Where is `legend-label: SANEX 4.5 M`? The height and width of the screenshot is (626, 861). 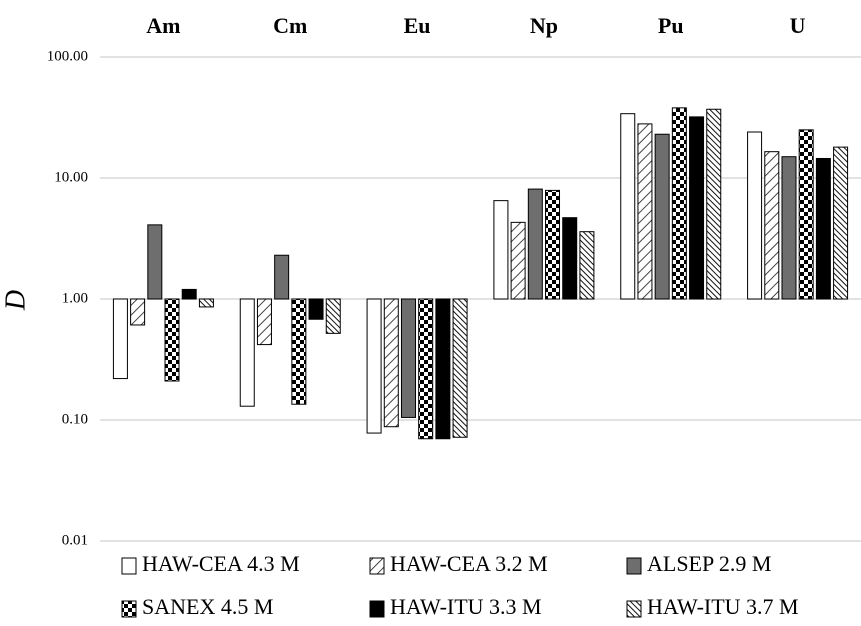
legend-label: SANEX 4.5 M is located at coordinates (207, 606).